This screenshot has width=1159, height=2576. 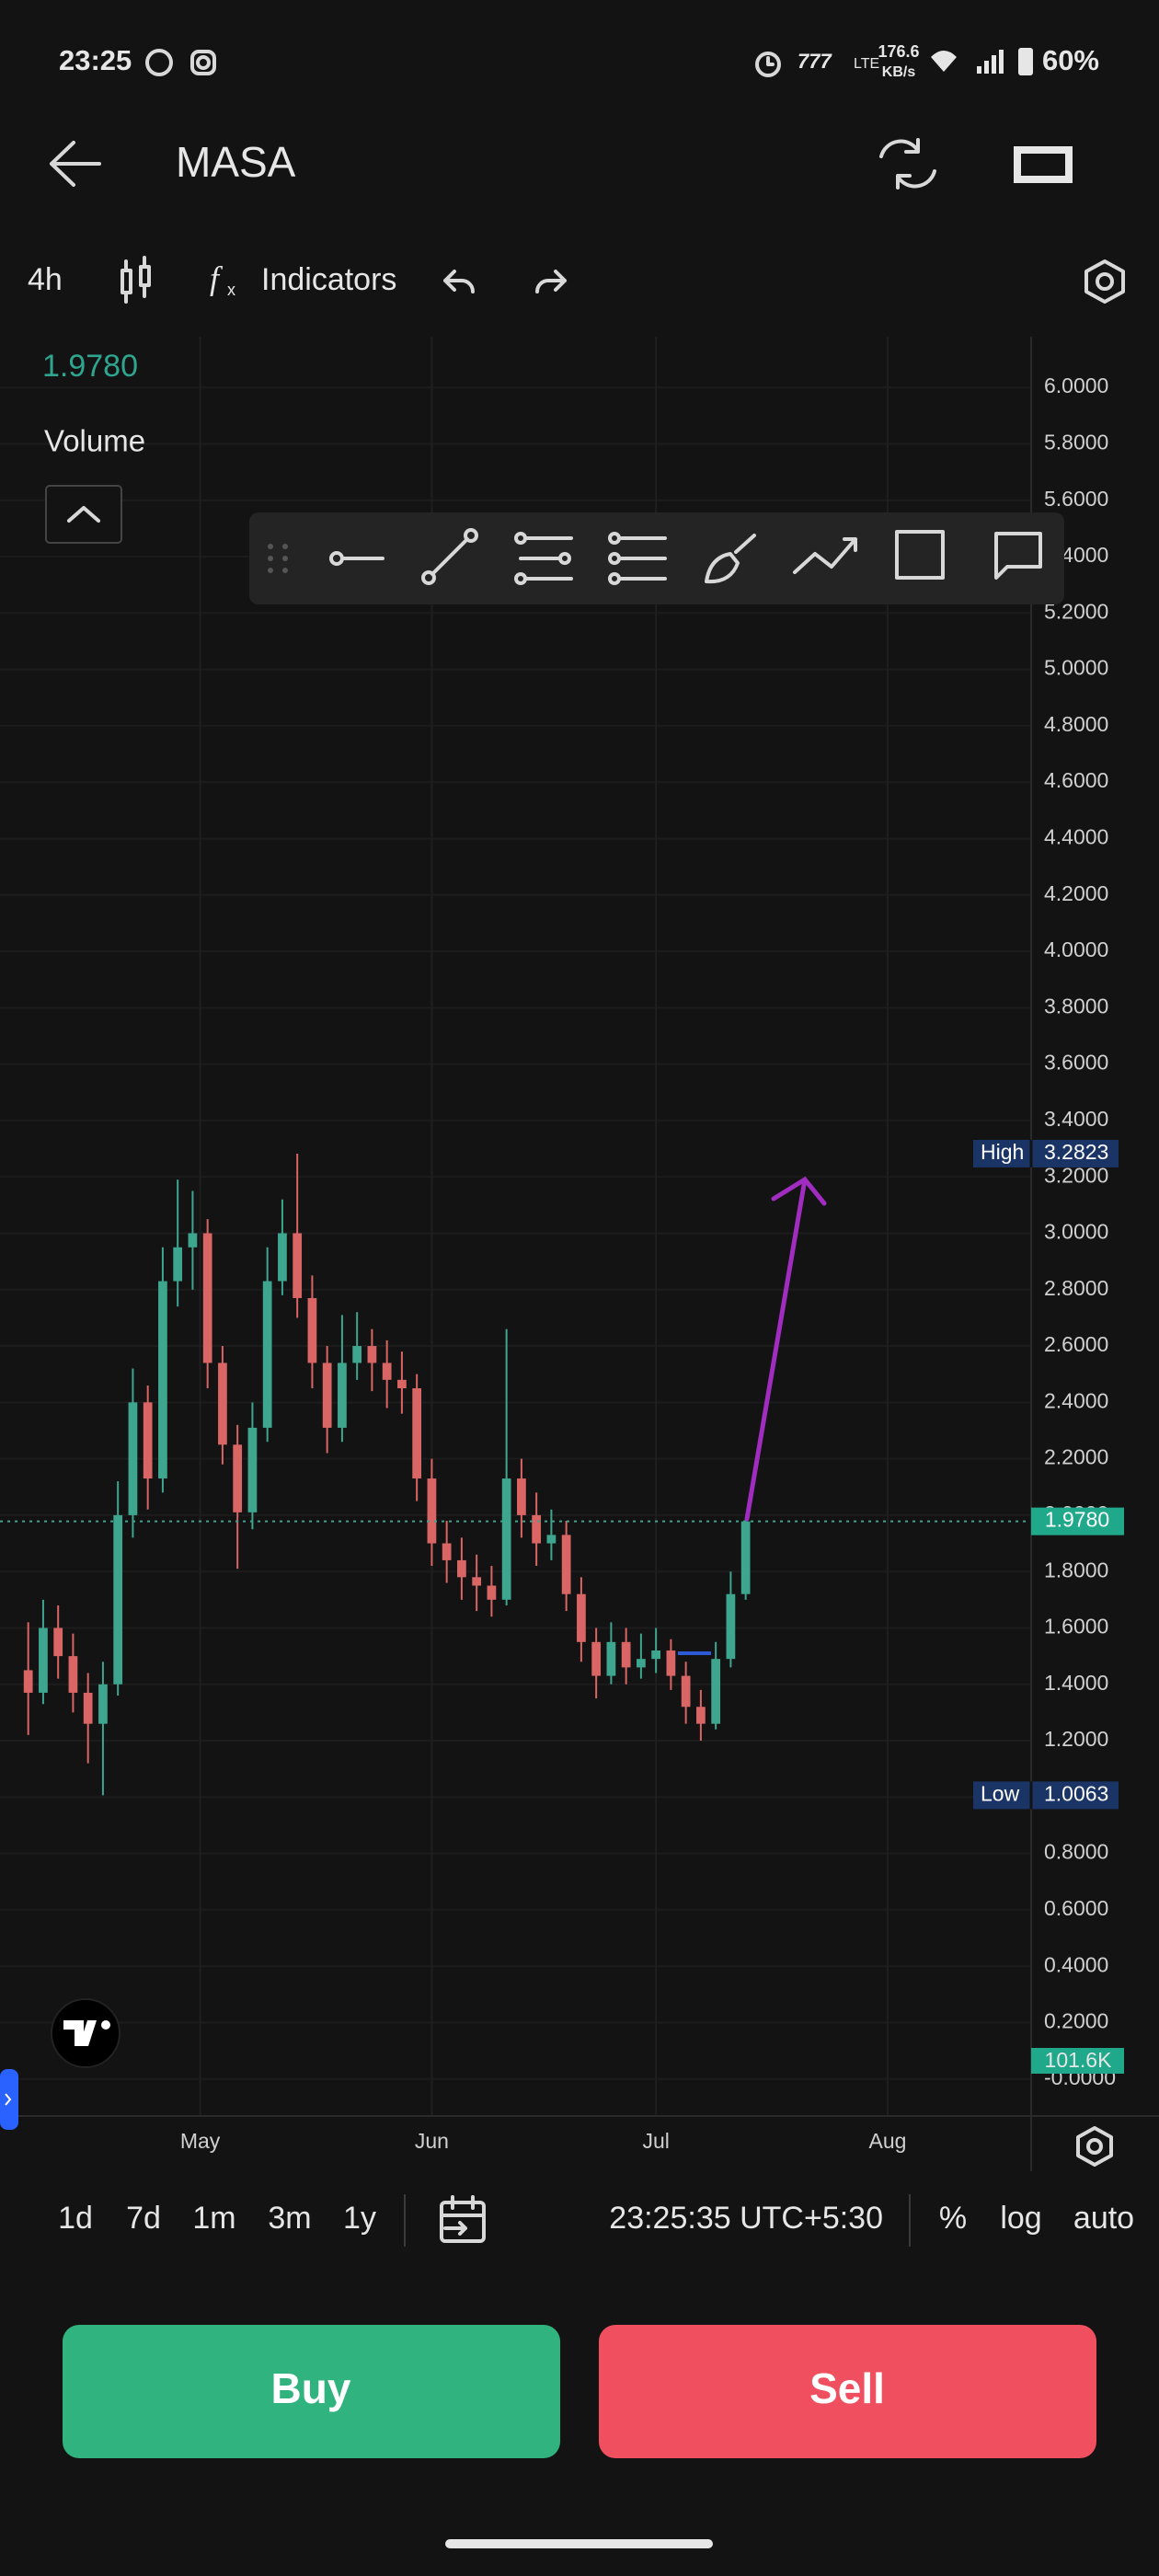 I want to click on buy-button, so click(x=311, y=2391).